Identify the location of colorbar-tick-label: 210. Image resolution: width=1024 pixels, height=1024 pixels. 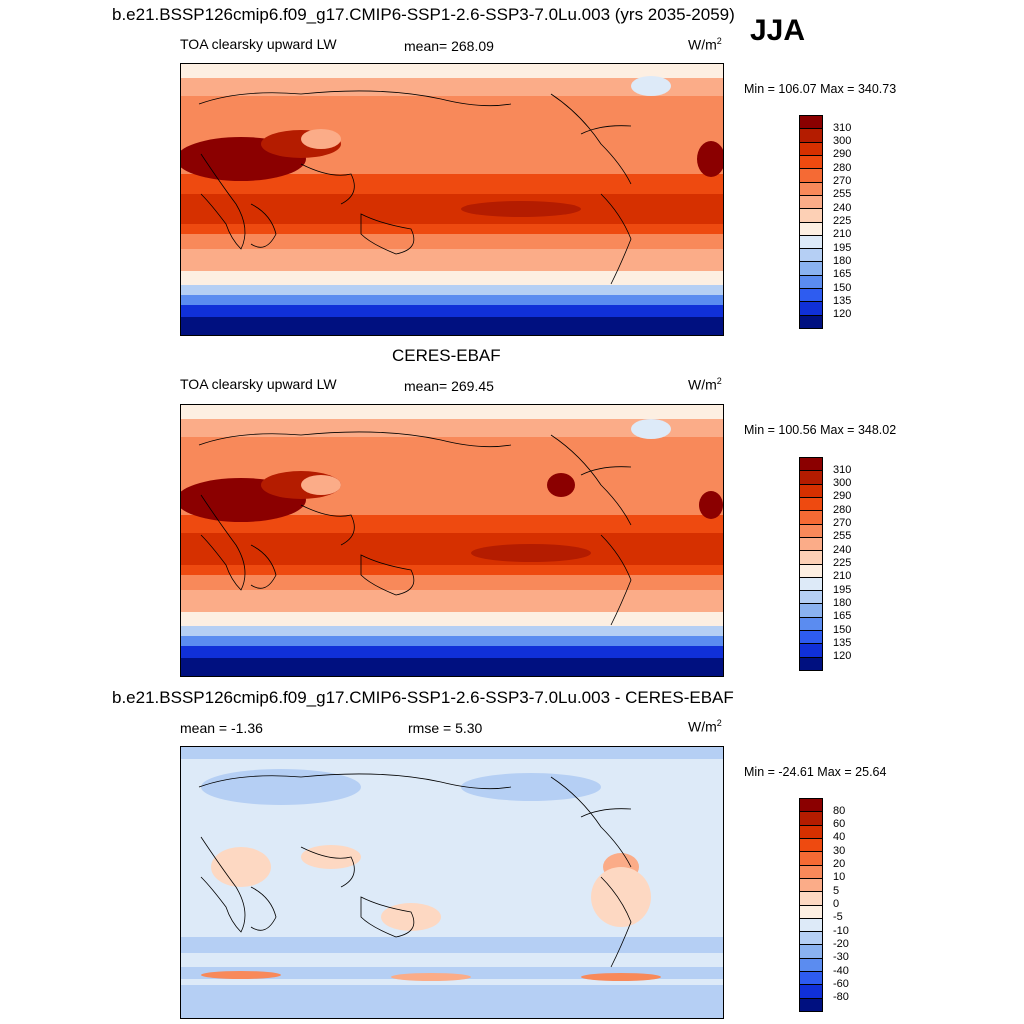
(842, 576).